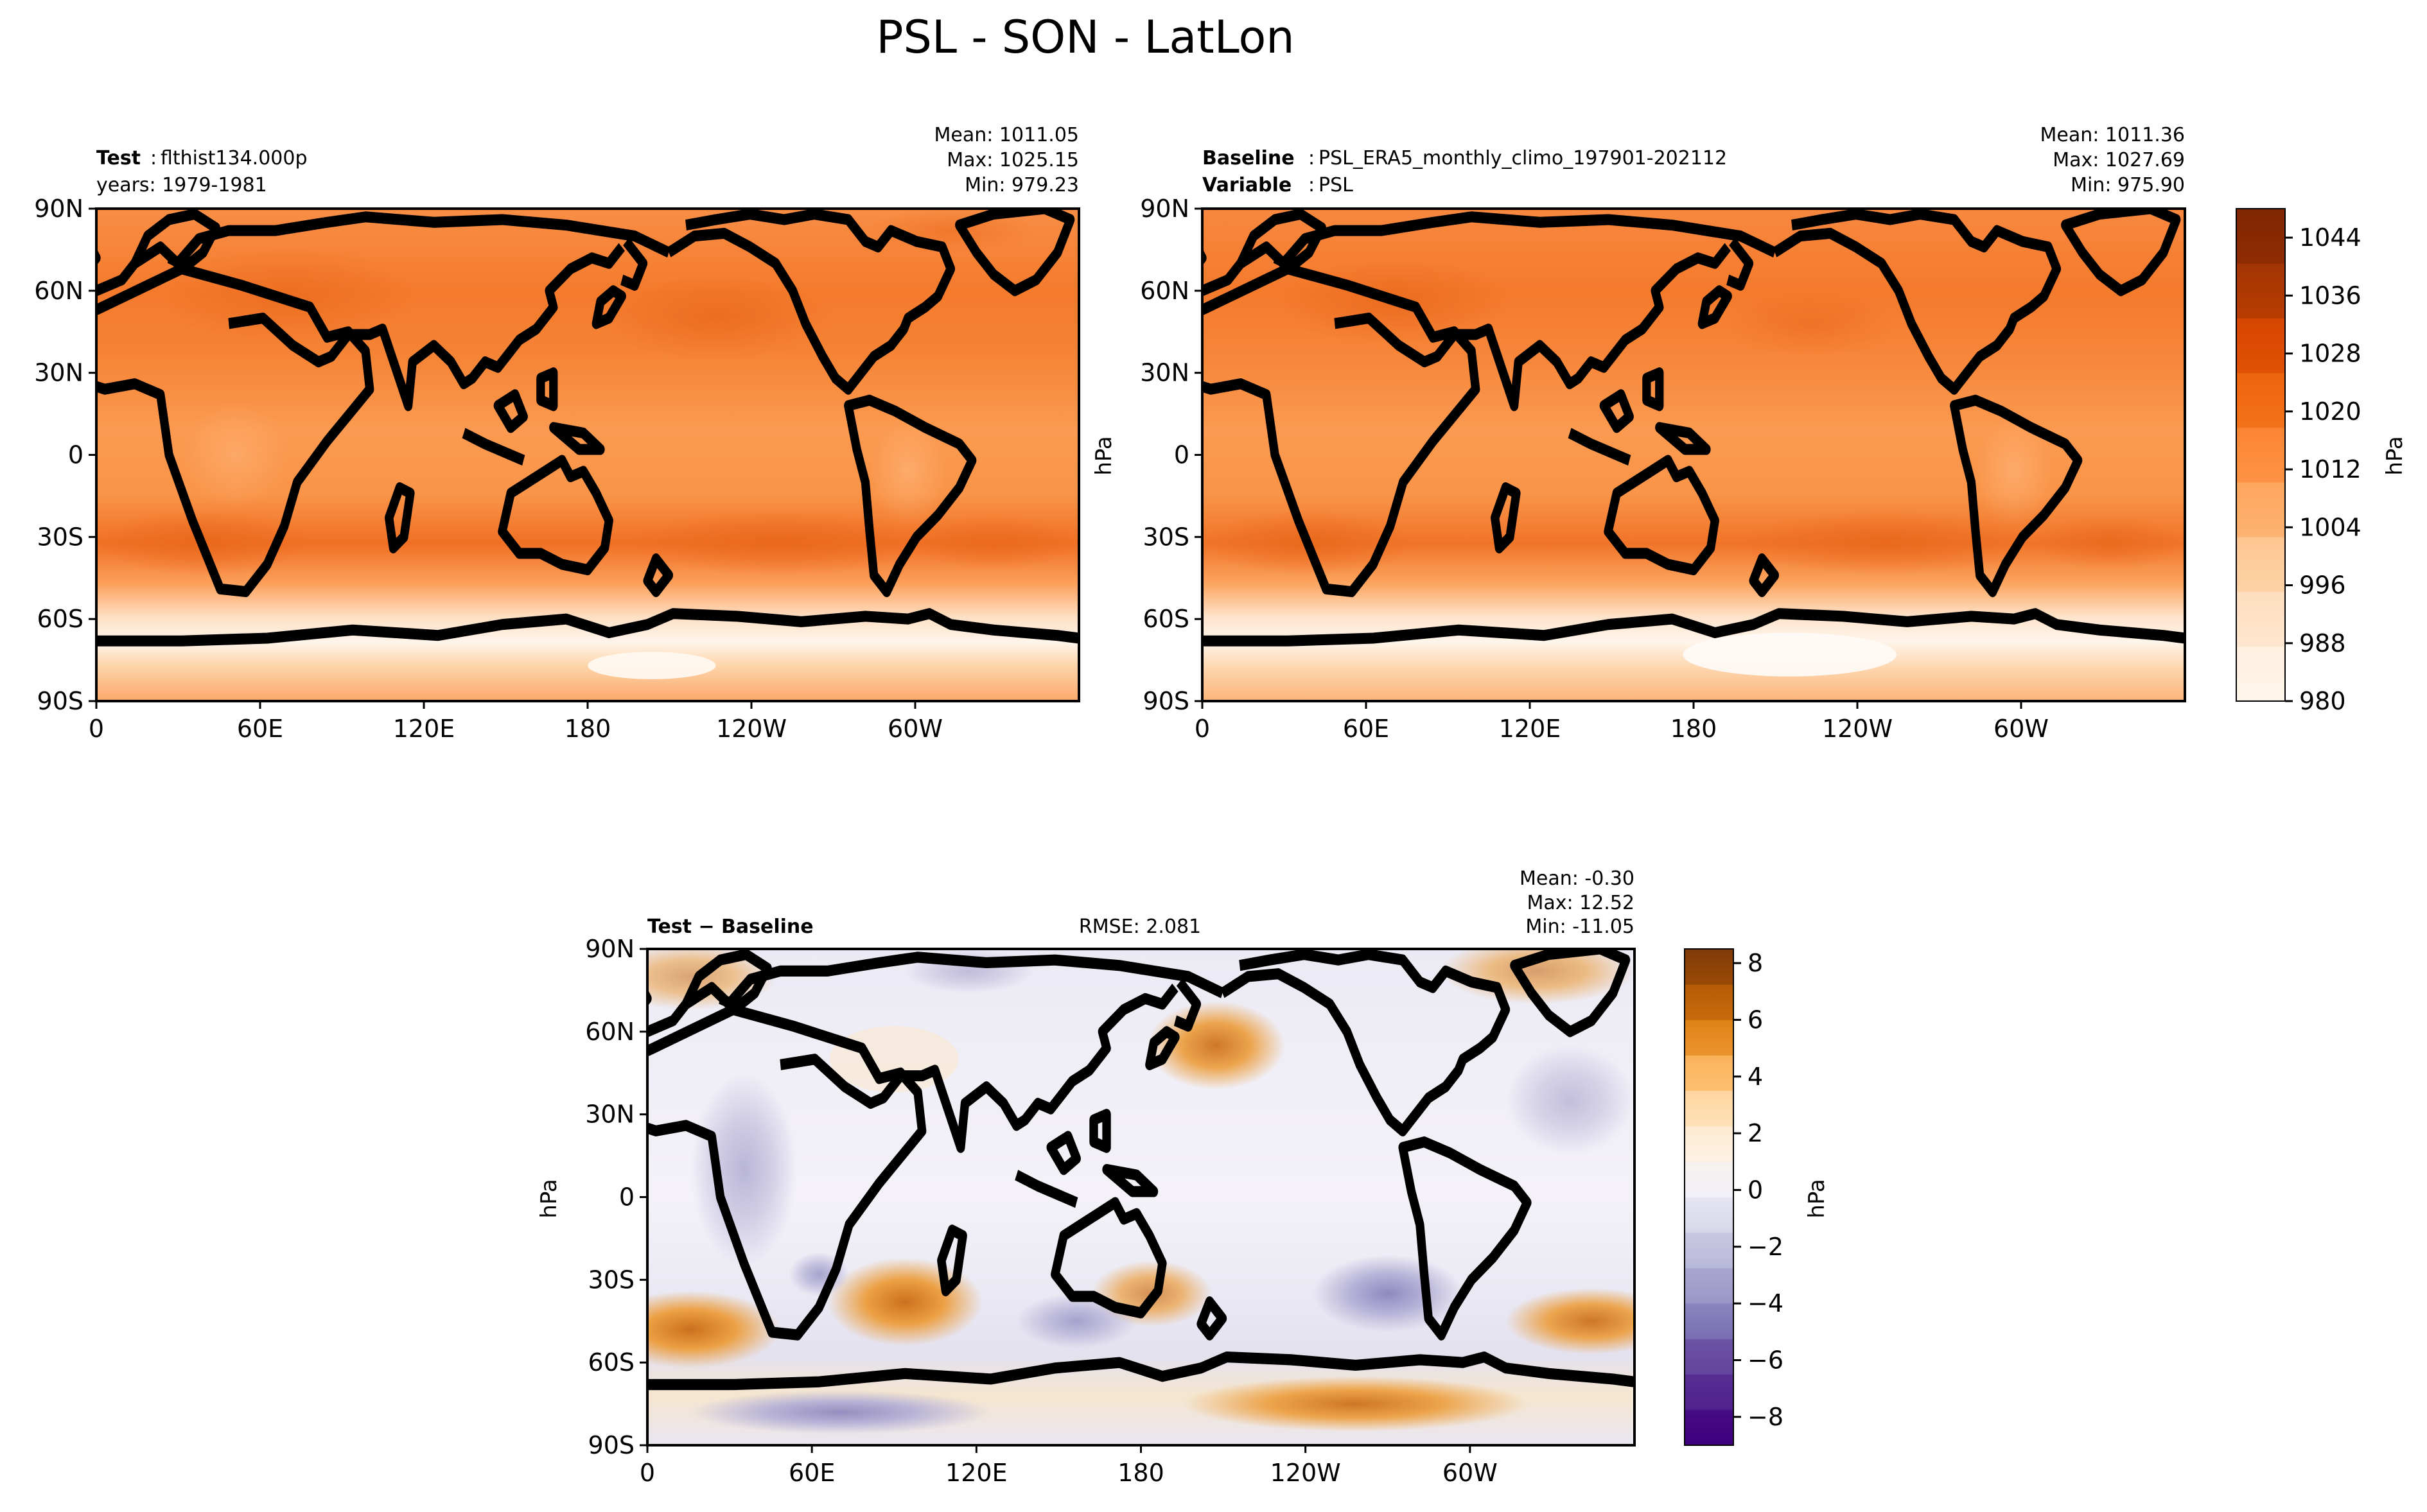  Describe the element at coordinates (1022, 185) in the screenshot. I see `test-min: Min: 979.23` at that location.